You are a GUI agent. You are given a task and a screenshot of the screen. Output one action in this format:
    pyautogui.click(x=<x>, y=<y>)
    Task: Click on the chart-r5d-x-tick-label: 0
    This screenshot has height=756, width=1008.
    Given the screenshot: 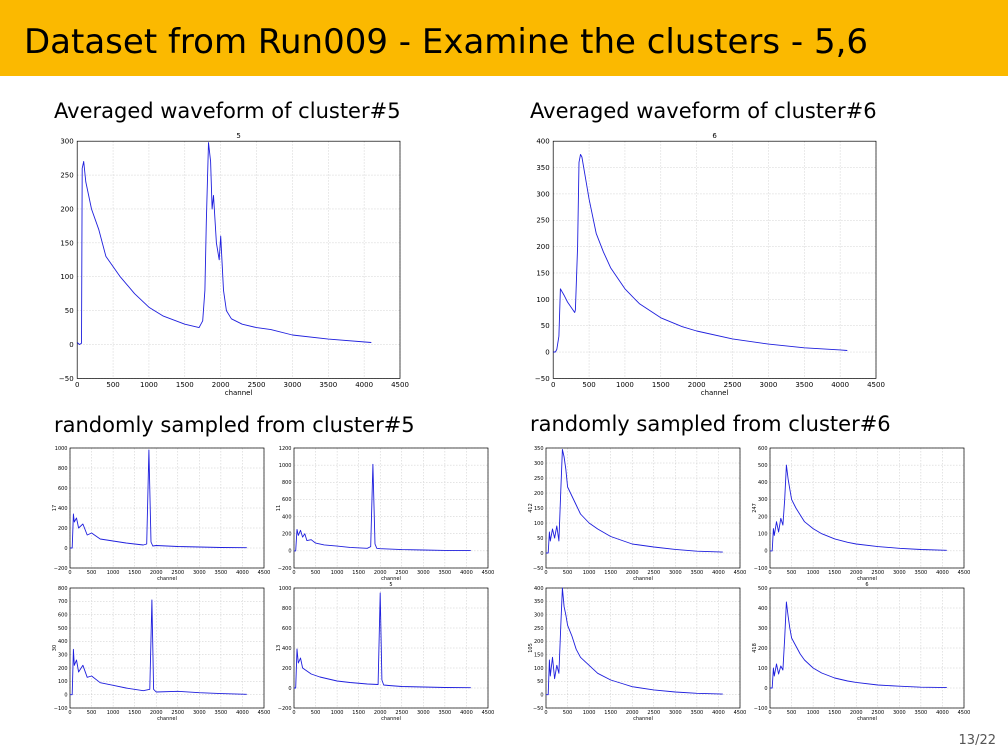 What is the action you would take?
    pyautogui.click(x=293, y=713)
    